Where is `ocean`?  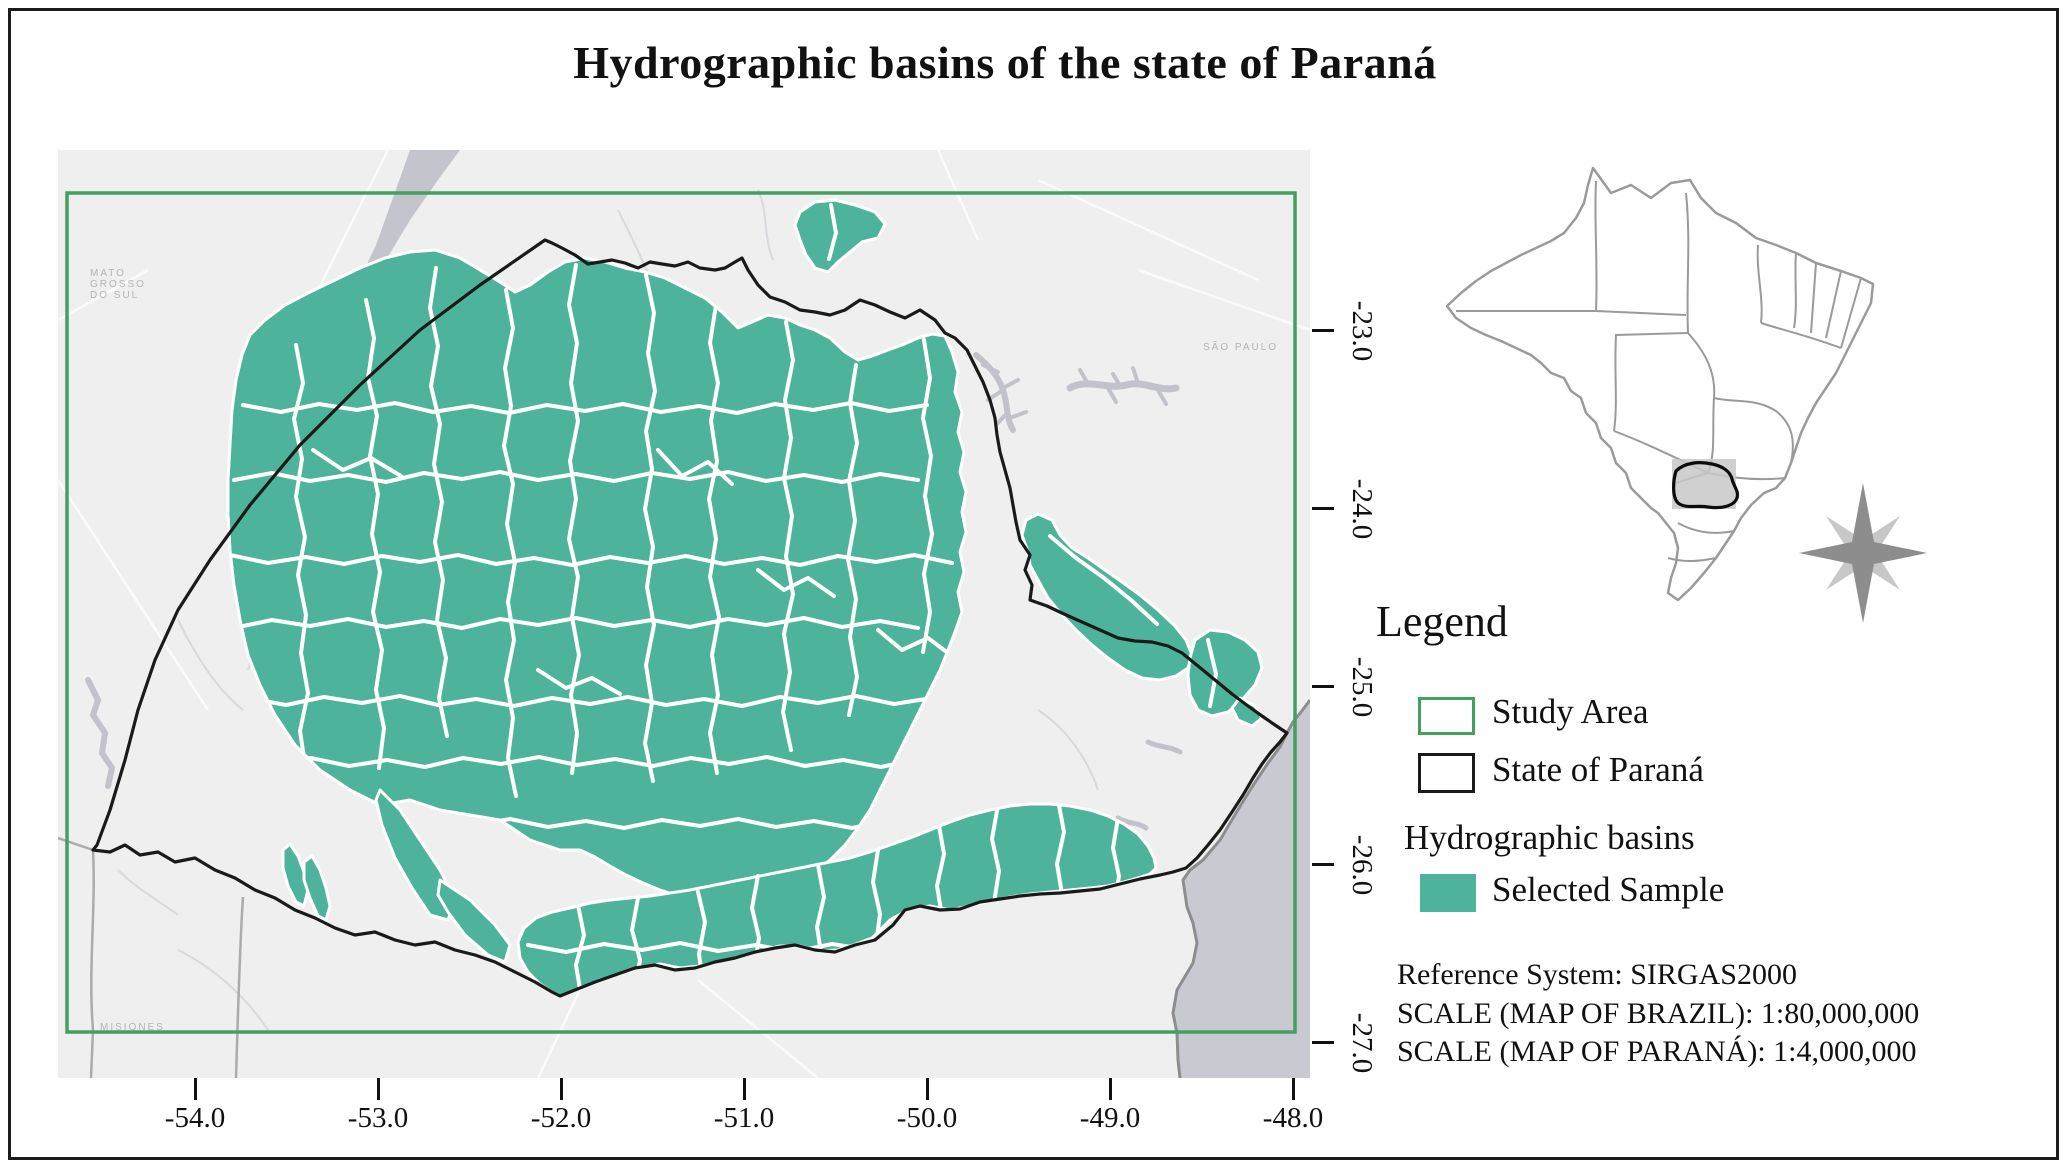
ocean is located at coordinates (1241, 889).